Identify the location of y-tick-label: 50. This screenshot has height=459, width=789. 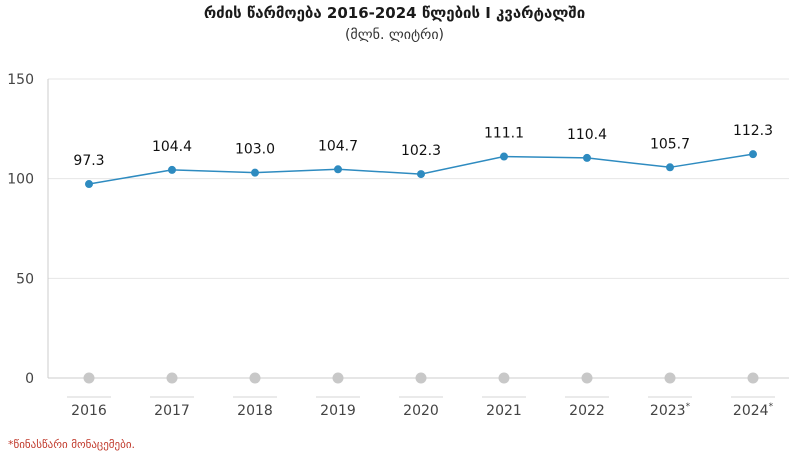
(25, 279).